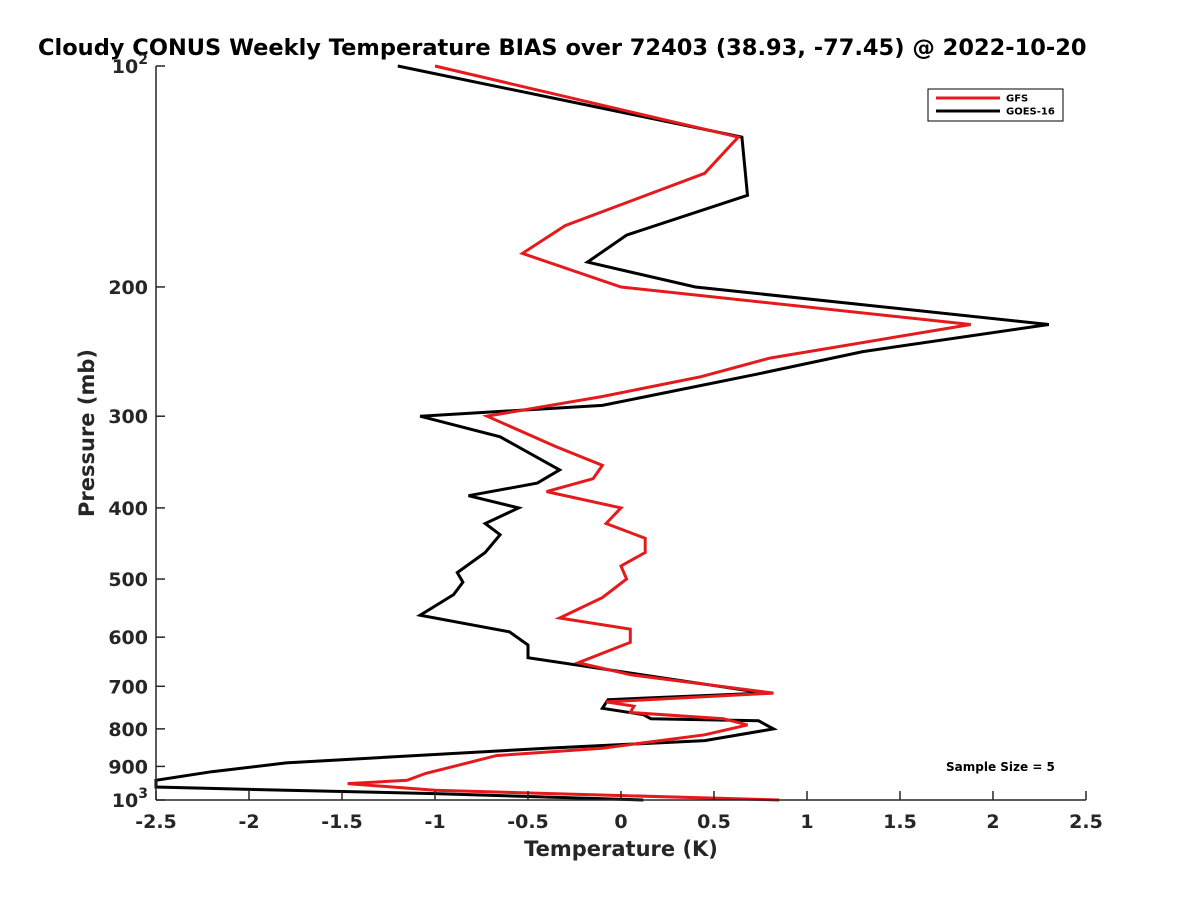  Describe the element at coordinates (1000, 767) in the screenshot. I see `sample-size-annotation: Sample Size = 5` at that location.